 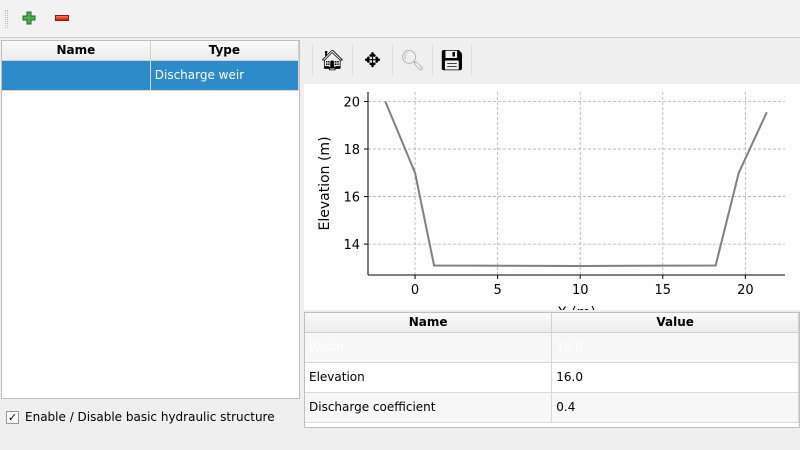 What do you see at coordinates (745, 290) in the screenshot?
I see `x-tick-label: 20` at bounding box center [745, 290].